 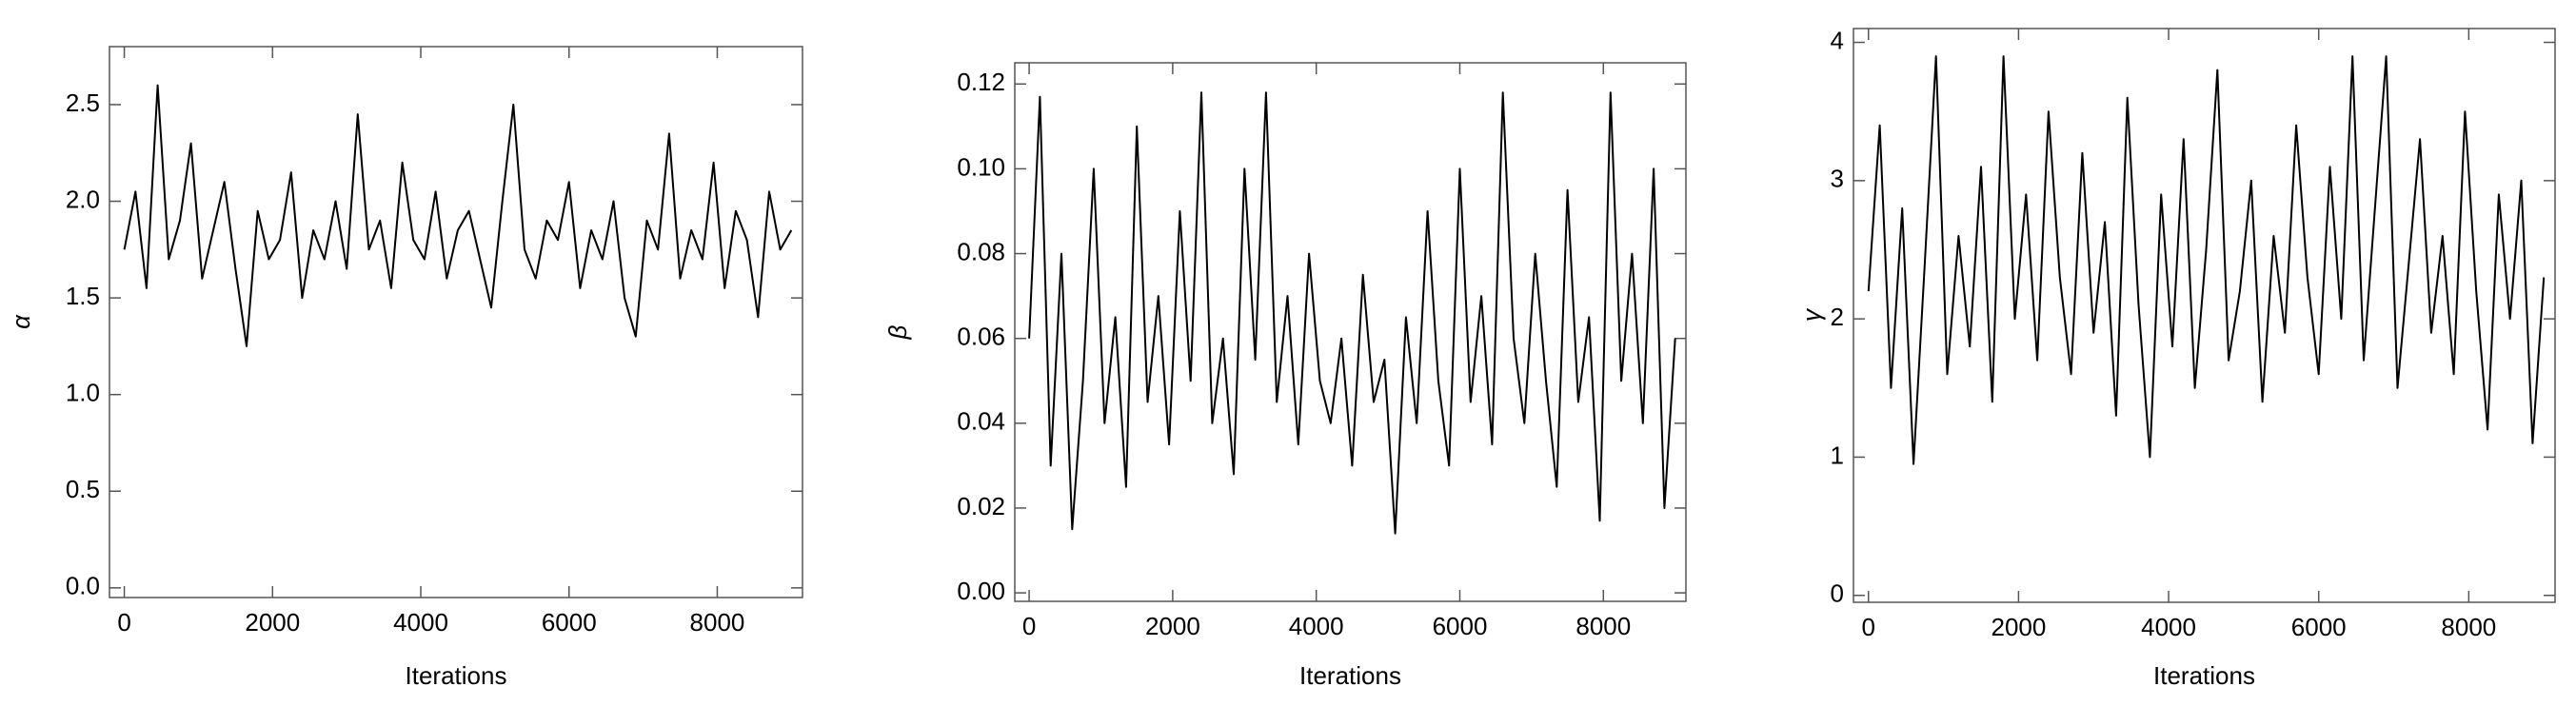 What do you see at coordinates (1837, 455) in the screenshot?
I see `y-tick-label: 1` at bounding box center [1837, 455].